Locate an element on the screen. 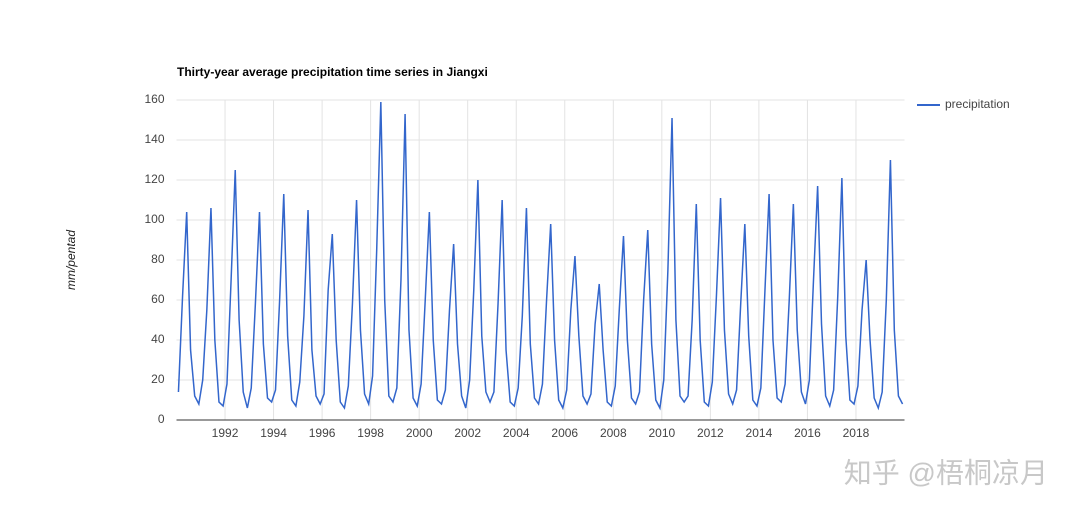 Image resolution: width=1080 pixels, height=519 pixels. x-tick-label: 2012 is located at coordinates (710, 433).